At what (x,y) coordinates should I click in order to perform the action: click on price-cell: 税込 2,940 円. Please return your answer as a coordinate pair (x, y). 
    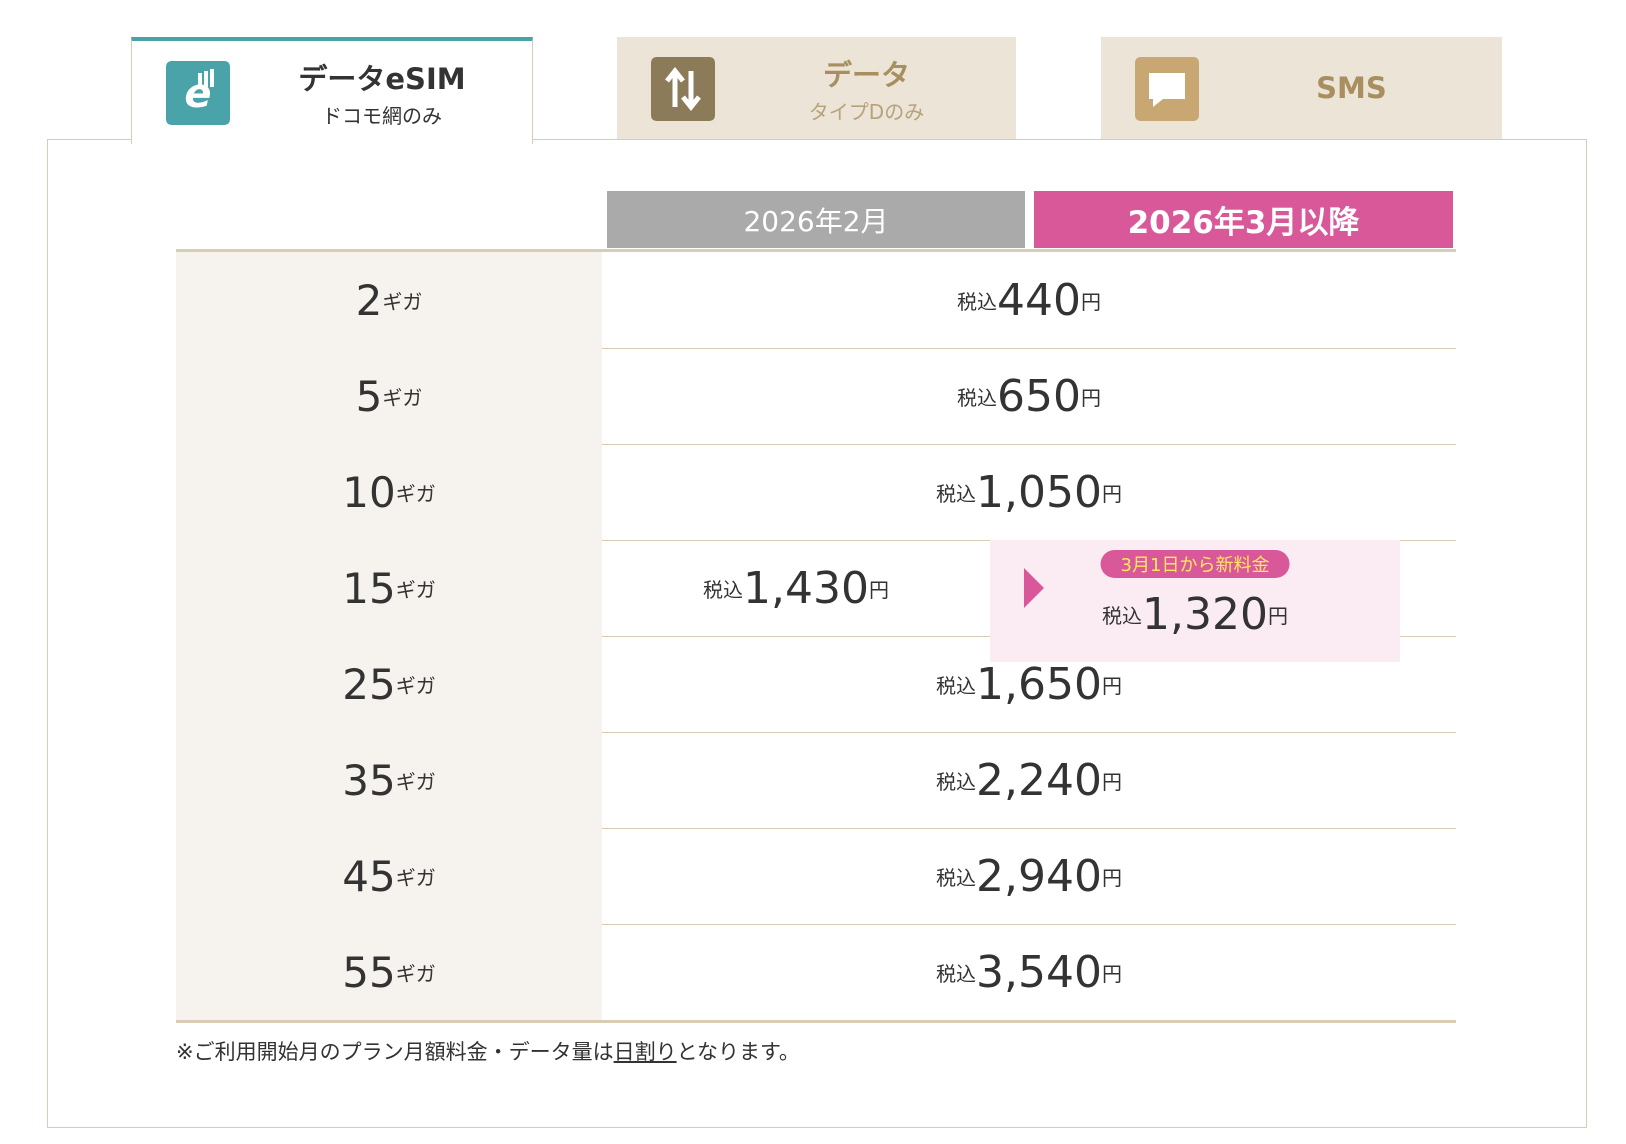
    Looking at the image, I should click on (1029, 876).